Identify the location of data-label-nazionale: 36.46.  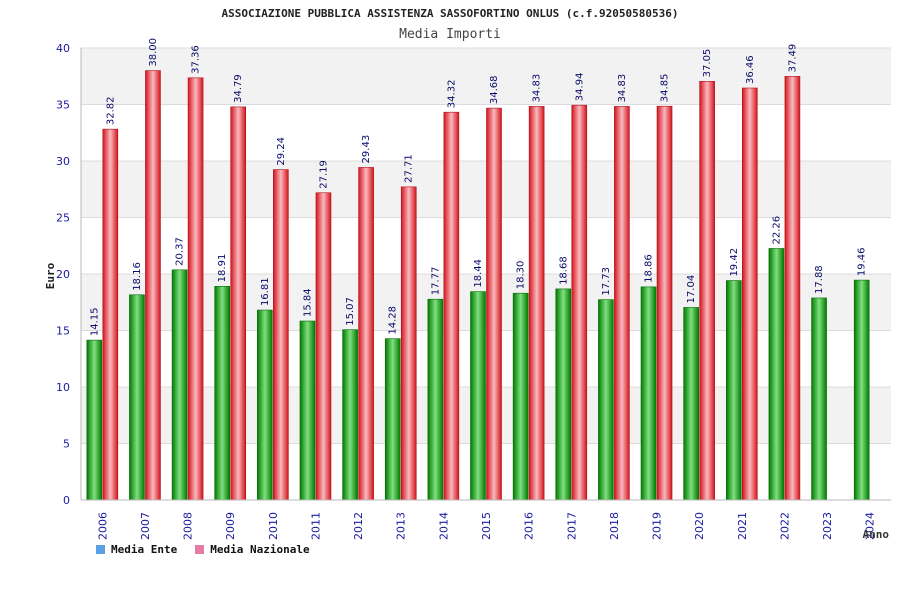
(750, 69).